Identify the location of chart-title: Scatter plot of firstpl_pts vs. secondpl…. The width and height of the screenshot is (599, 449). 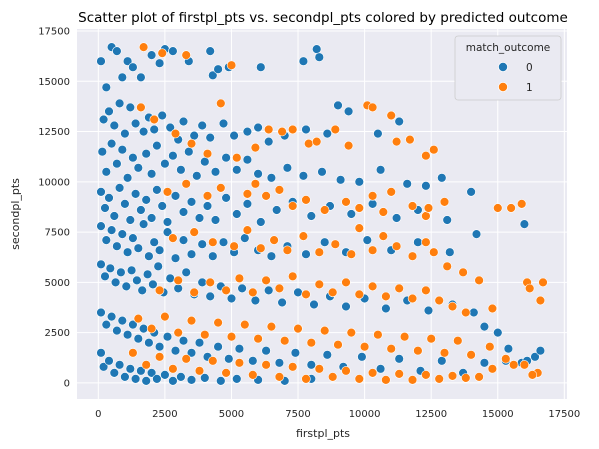
(323, 18).